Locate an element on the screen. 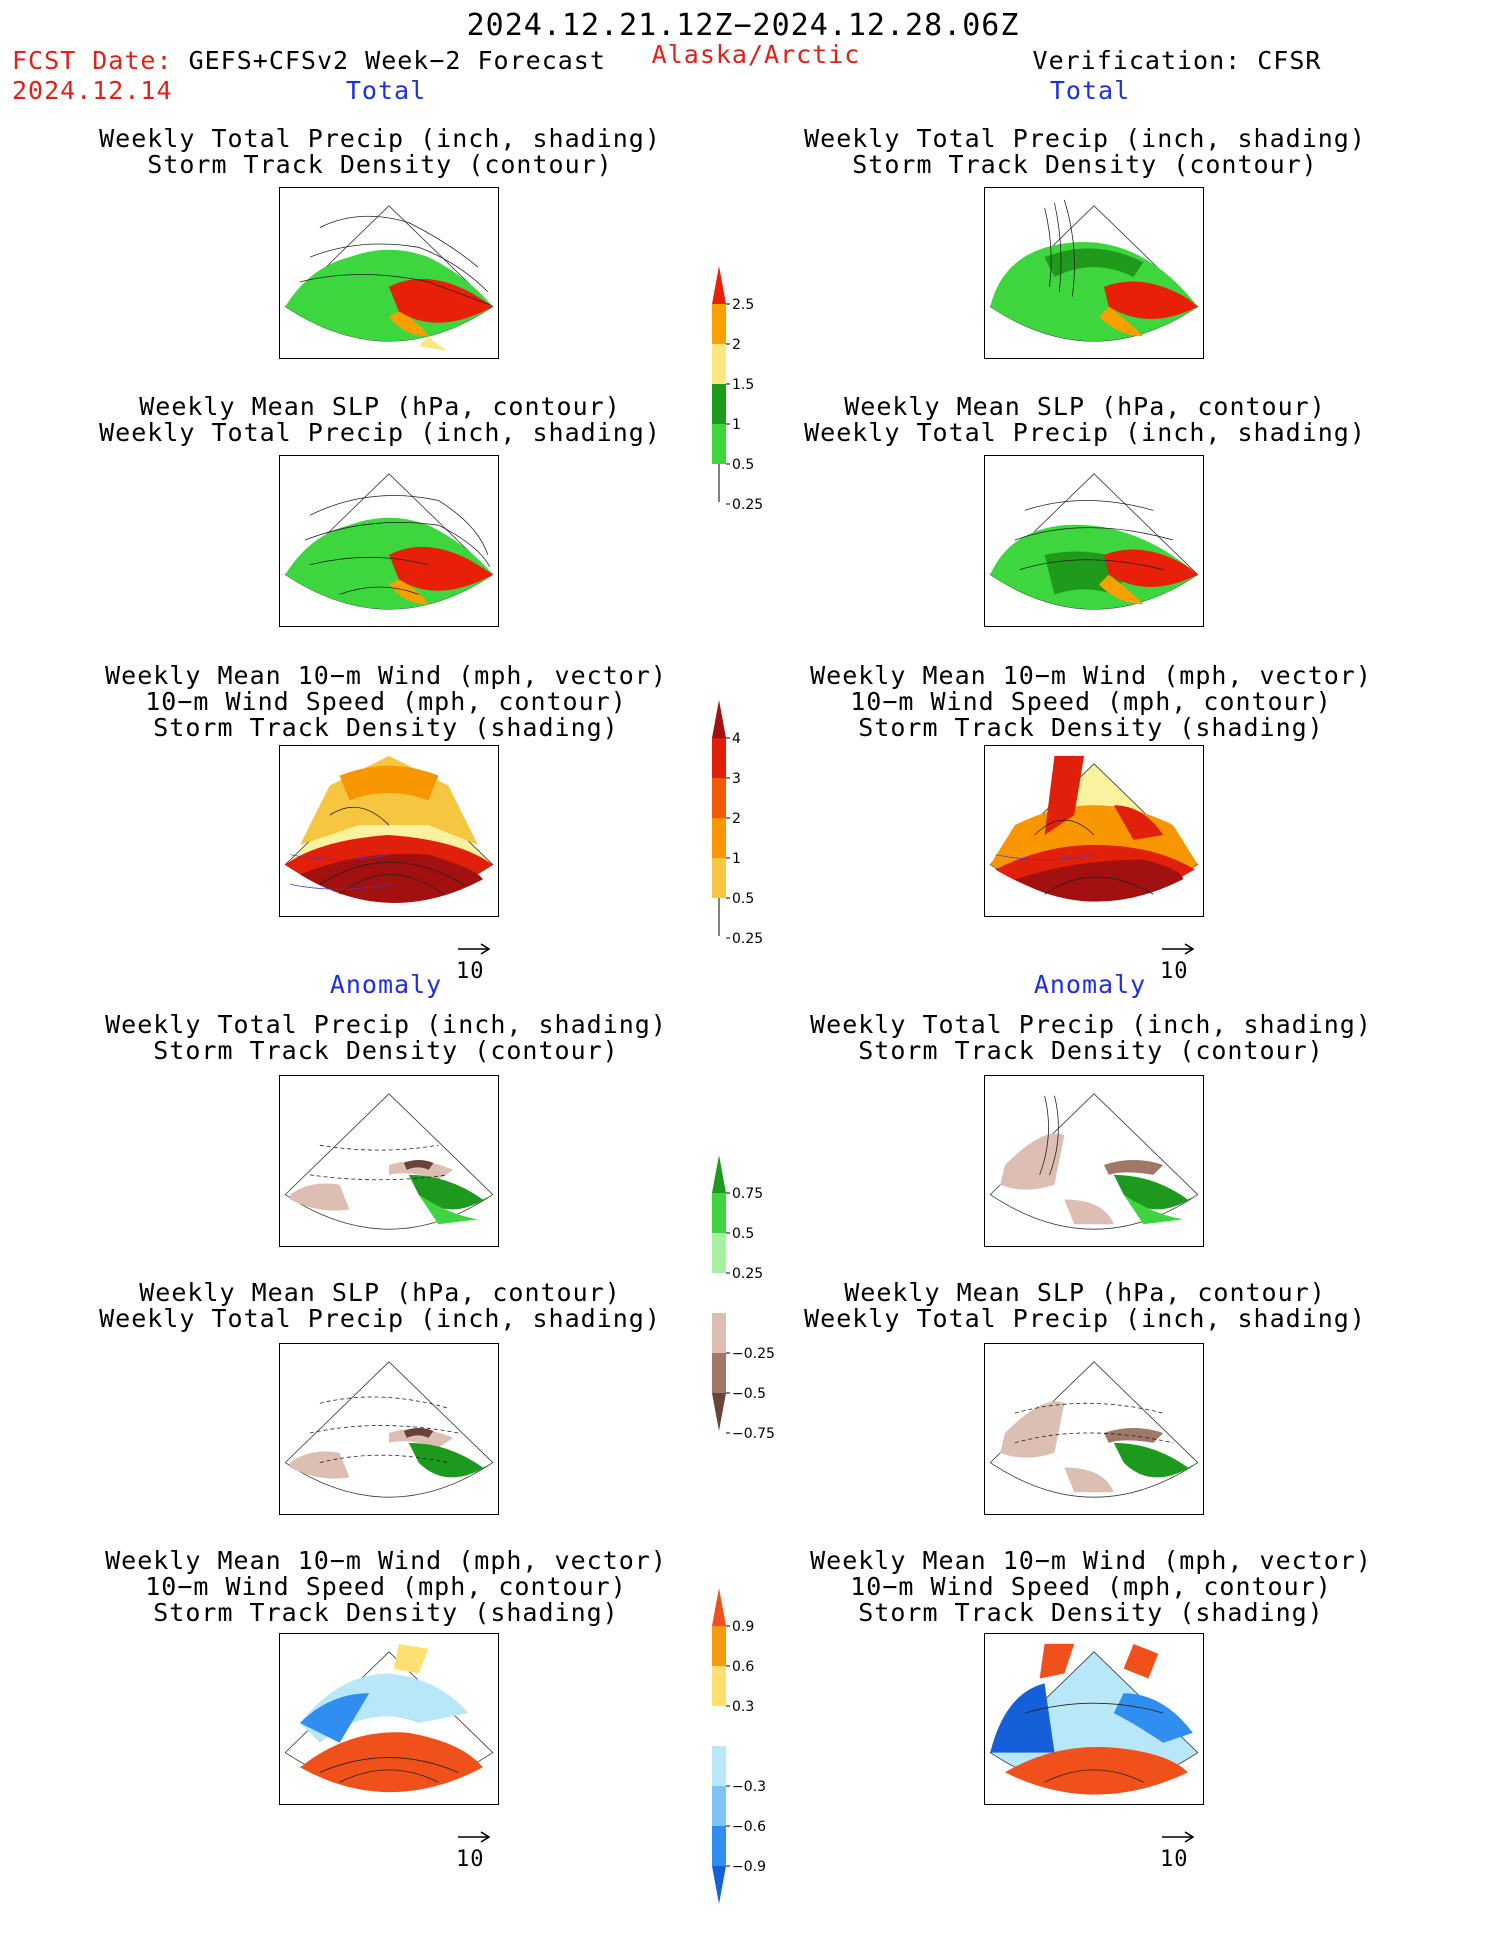 This screenshot has height=1948, width=1487. vector-scale-anom-left: 10 is located at coordinates (474, 1850).